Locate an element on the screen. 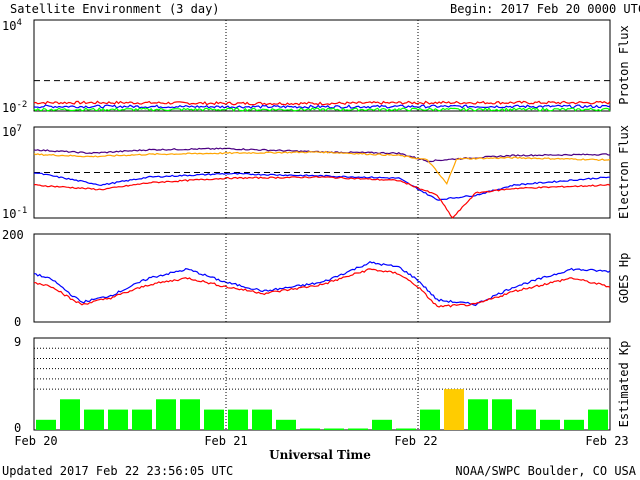 This screenshot has width=640, height=480. source-credit: NOAA/SWPC Boulder, CO USA is located at coordinates (545, 471).